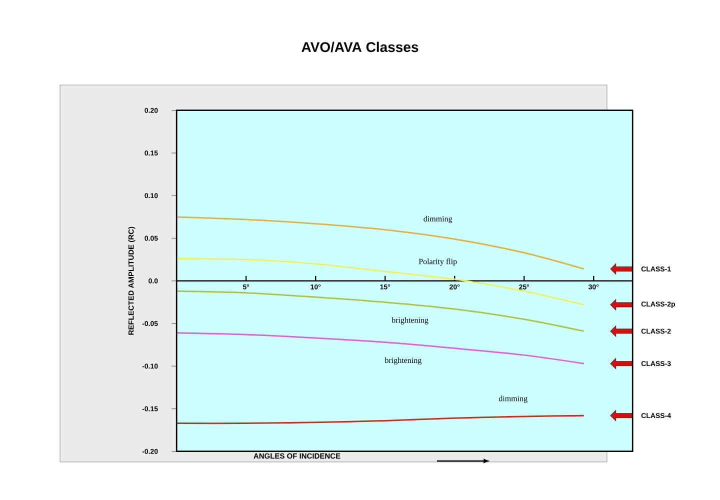 This screenshot has width=720, height=500. What do you see at coordinates (437, 262) in the screenshot?
I see `annotation: Polarity flip` at bounding box center [437, 262].